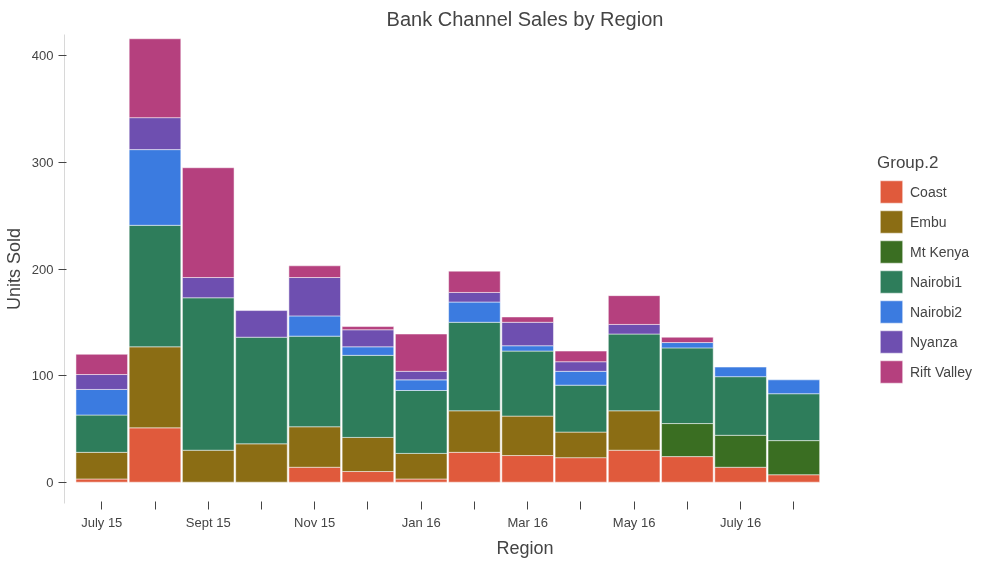  Describe the element at coordinates (525, 18) in the screenshot. I see `chart-title: Bank Channel Sales by Region` at that location.